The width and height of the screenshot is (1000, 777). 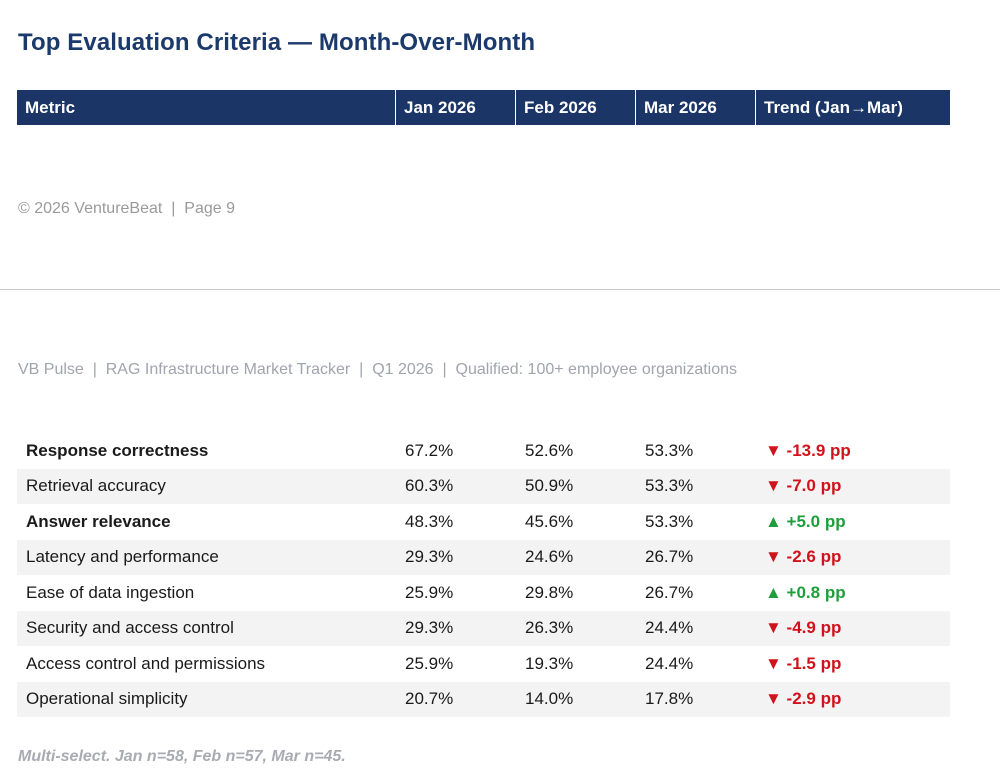 I want to click on metric-cell: Answer relevance, so click(x=98, y=521).